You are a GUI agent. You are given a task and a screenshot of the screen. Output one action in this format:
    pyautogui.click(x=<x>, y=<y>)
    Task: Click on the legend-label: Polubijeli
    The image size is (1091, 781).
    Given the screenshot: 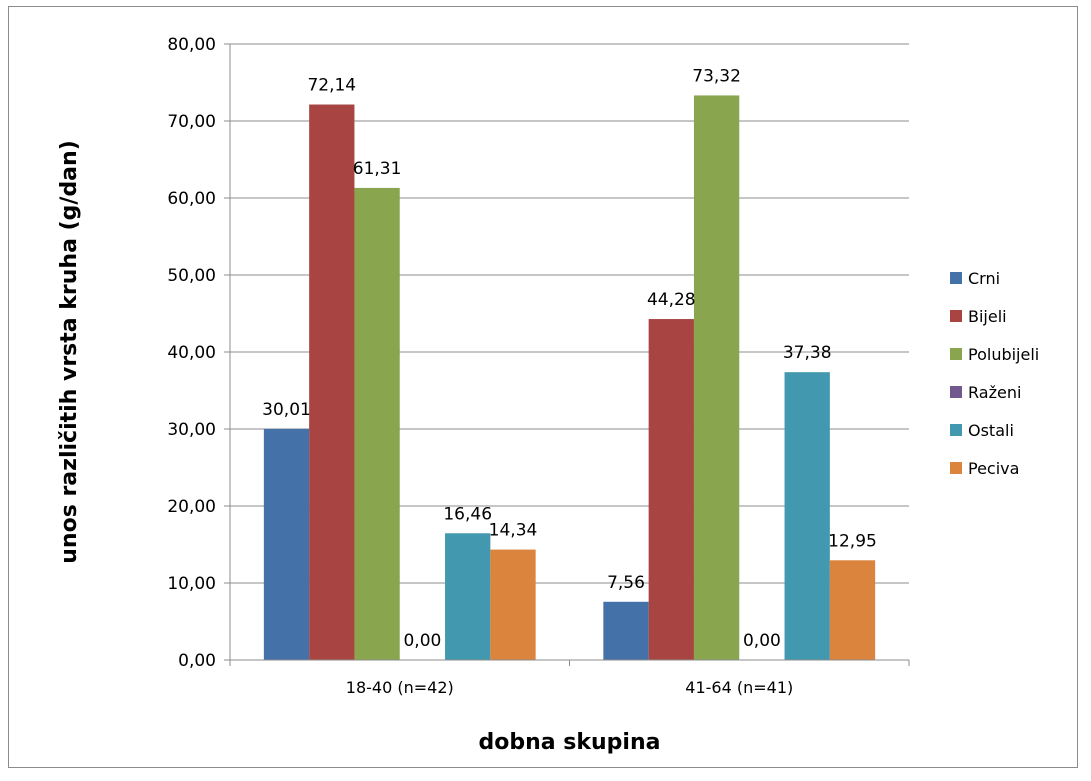 What is the action you would take?
    pyautogui.click(x=1003, y=354)
    